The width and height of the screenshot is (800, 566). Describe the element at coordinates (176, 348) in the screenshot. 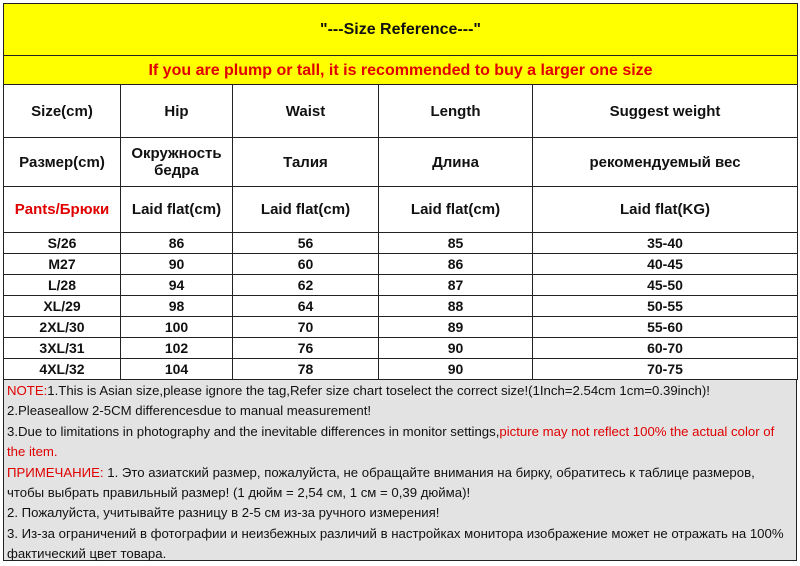

I see `cell-hip: 102` at that location.